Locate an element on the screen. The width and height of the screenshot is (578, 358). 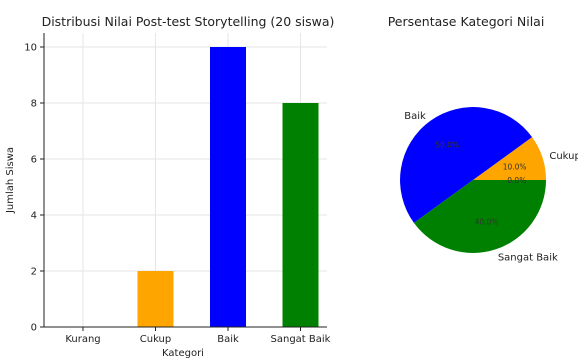
y-tick-label: 6 is located at coordinates (34, 160).